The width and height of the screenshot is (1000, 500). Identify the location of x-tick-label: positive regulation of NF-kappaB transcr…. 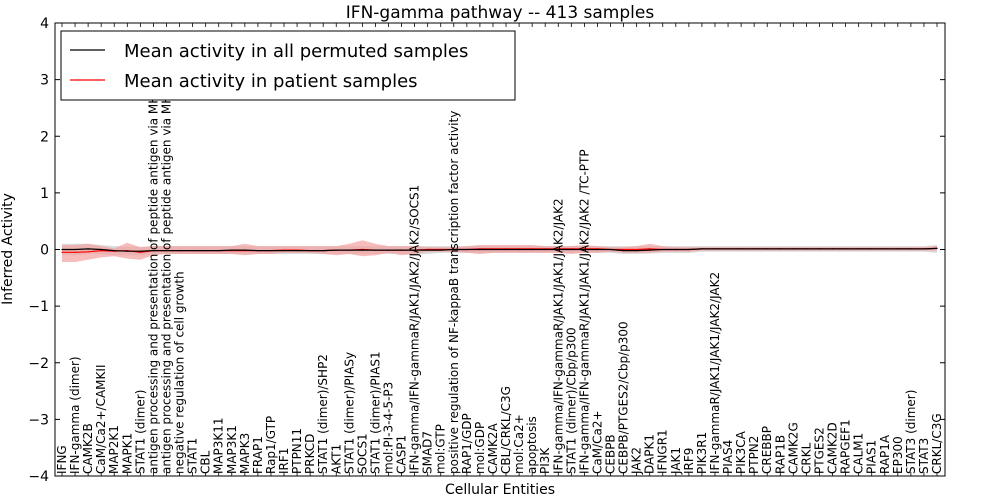
(454, 292).